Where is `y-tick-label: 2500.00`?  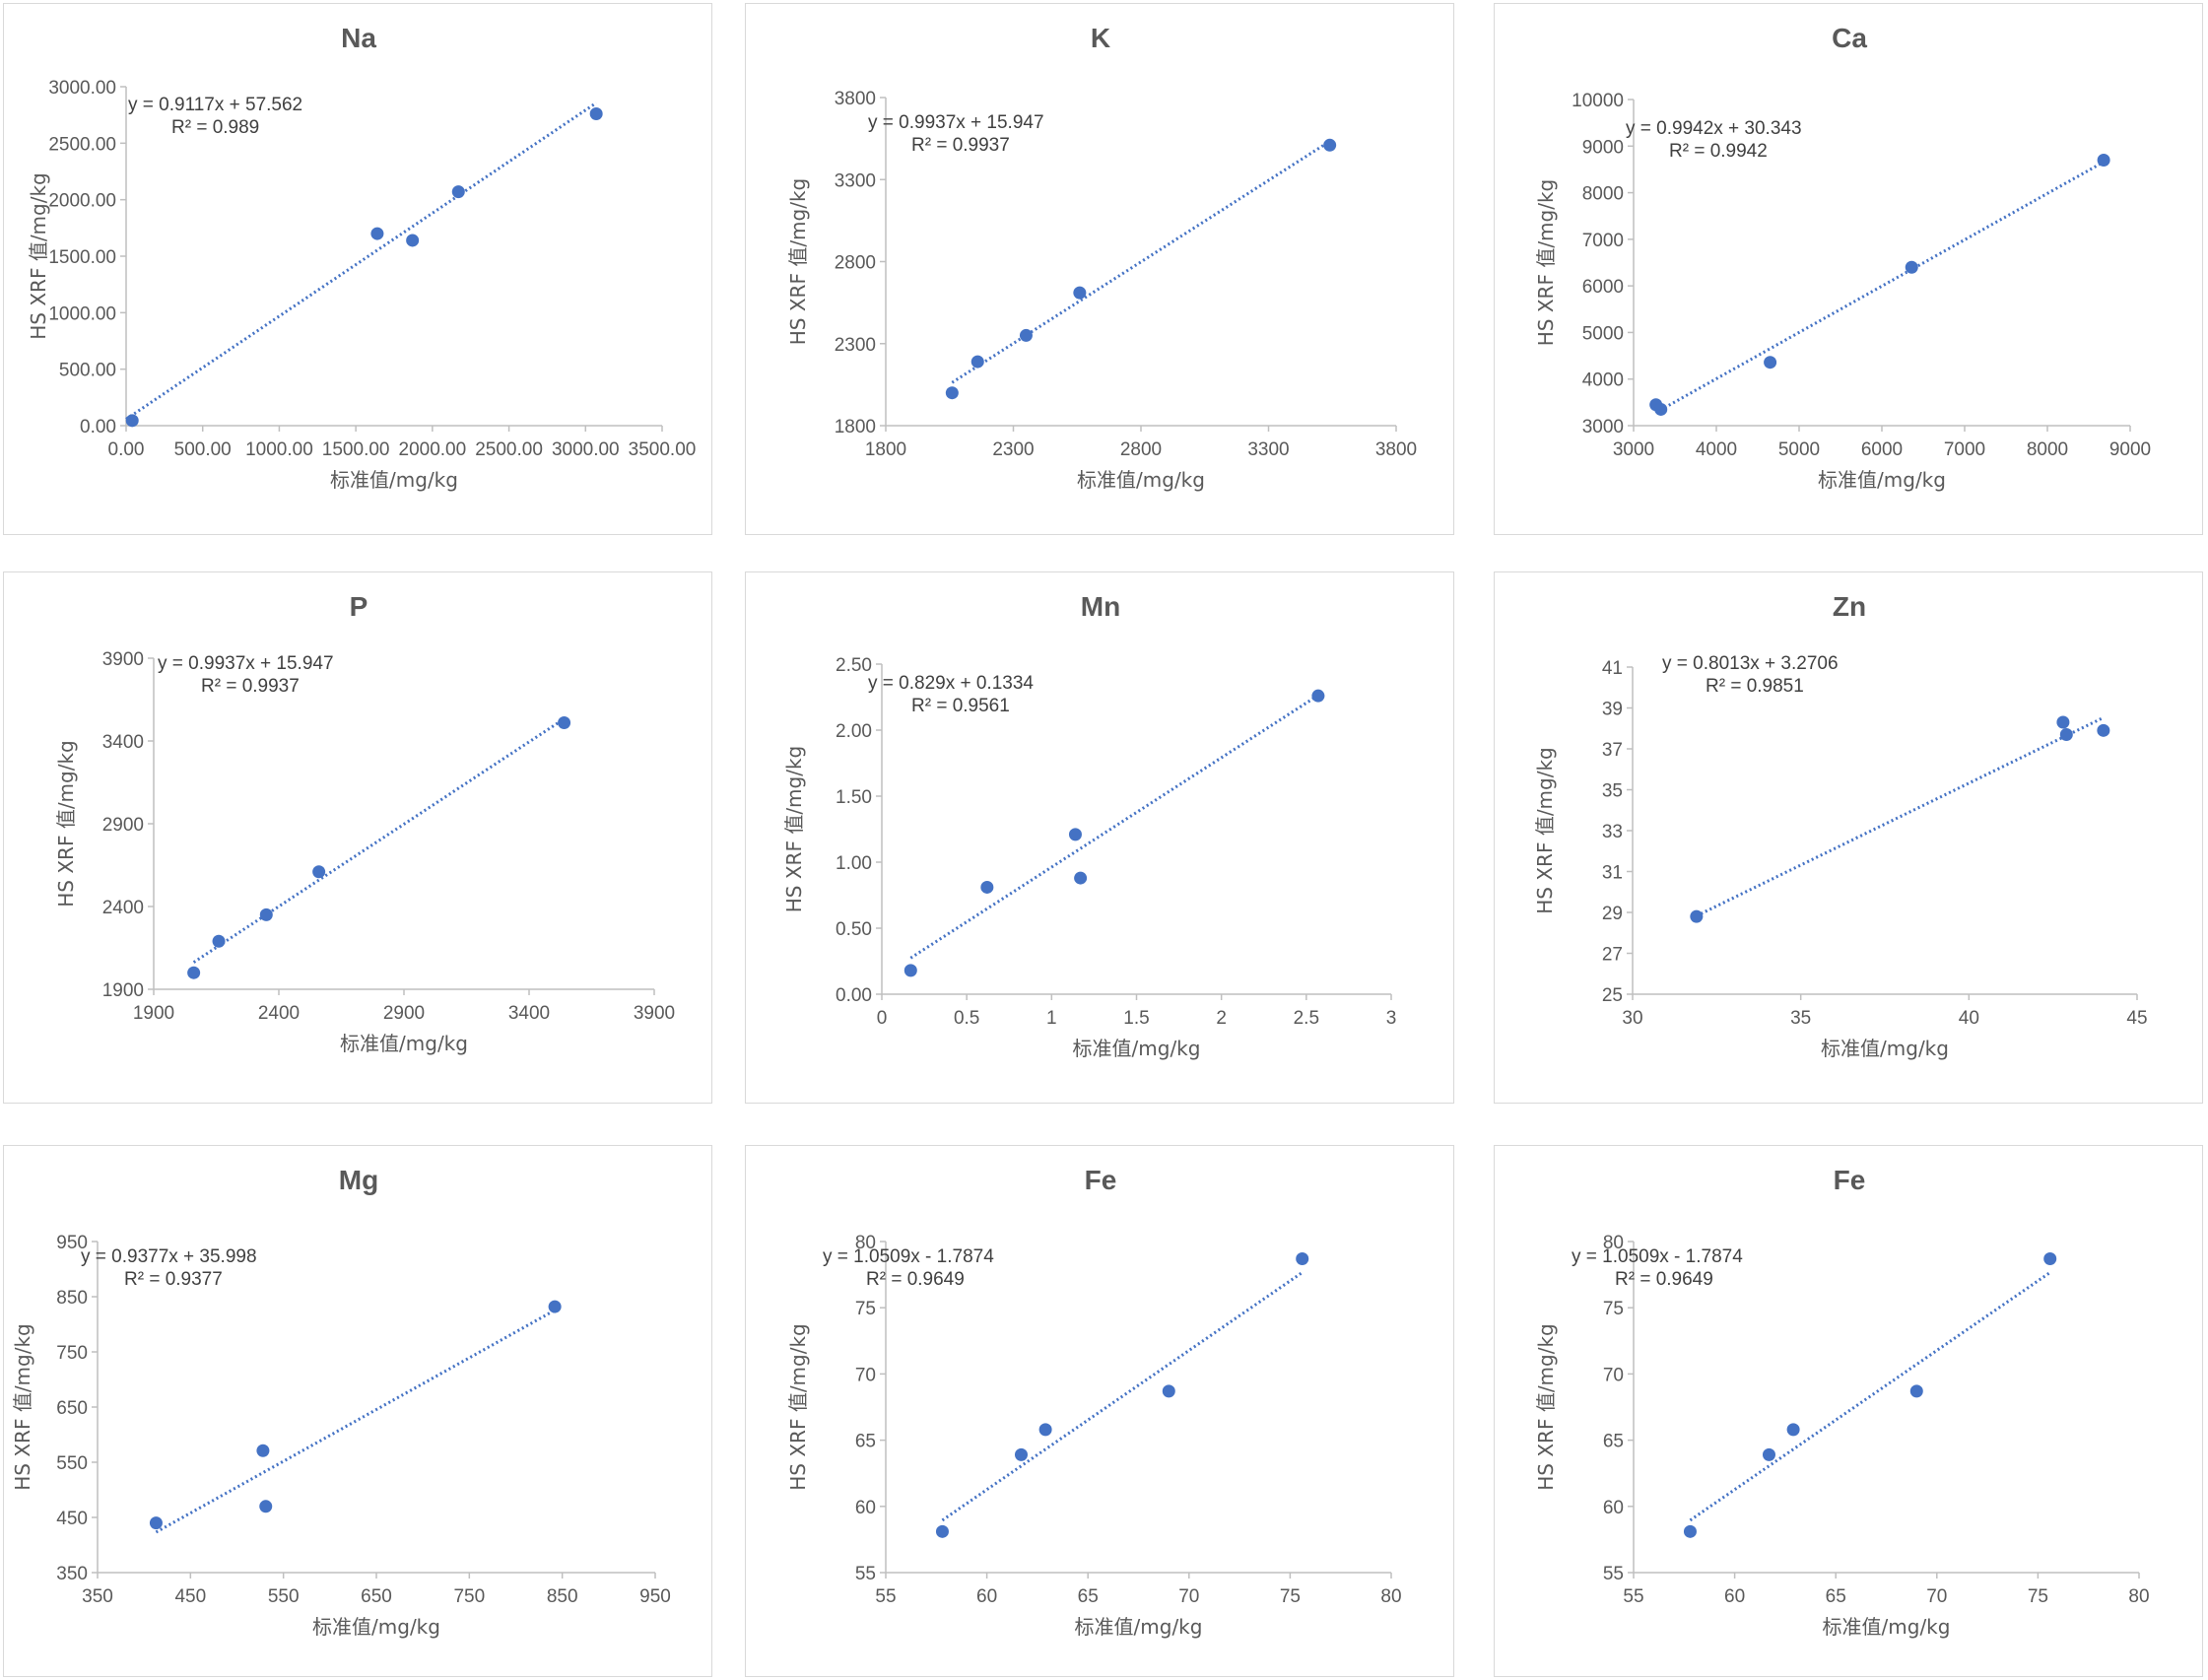 y-tick-label: 2500.00 is located at coordinates (82, 144).